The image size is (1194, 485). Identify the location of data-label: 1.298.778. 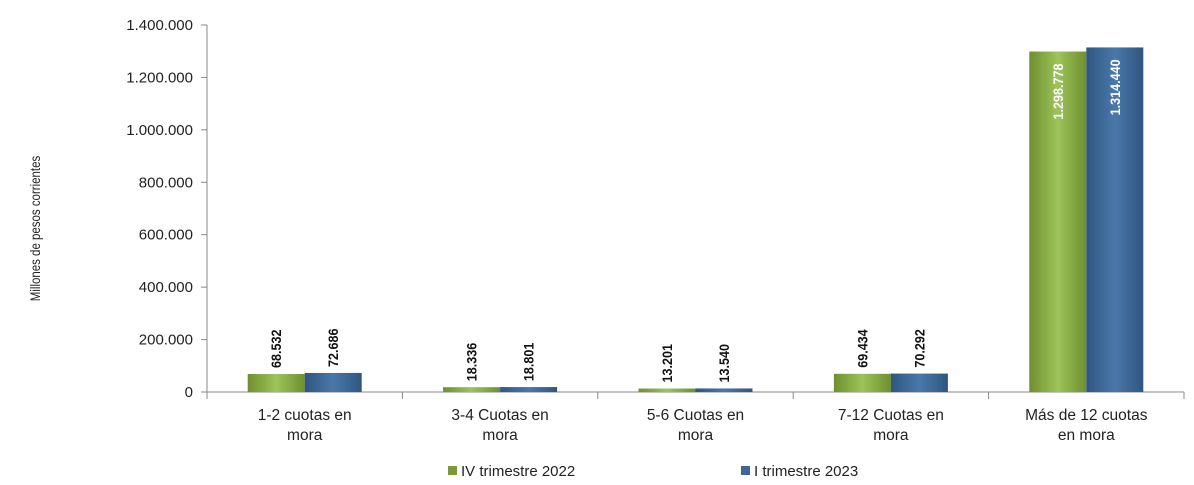
(1058, 92).